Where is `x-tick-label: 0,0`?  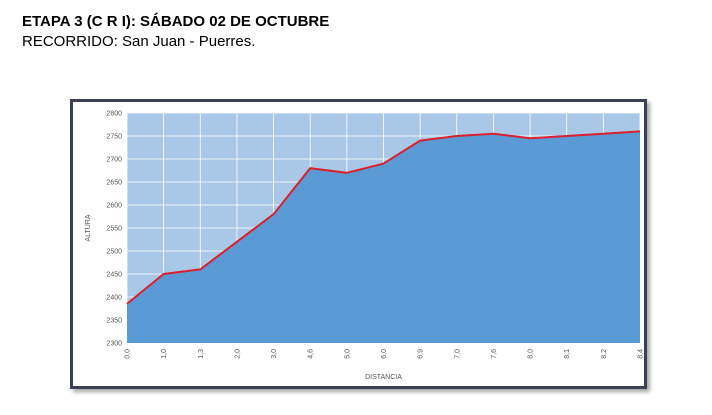
x-tick-label: 0,0 is located at coordinates (128, 354).